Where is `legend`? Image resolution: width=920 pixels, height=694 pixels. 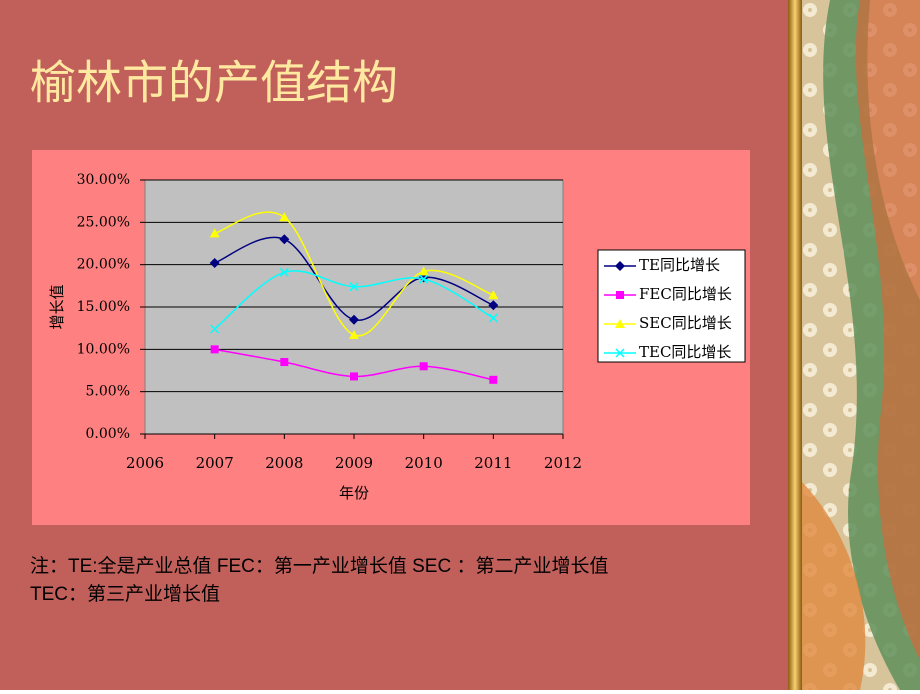
legend is located at coordinates (671, 306).